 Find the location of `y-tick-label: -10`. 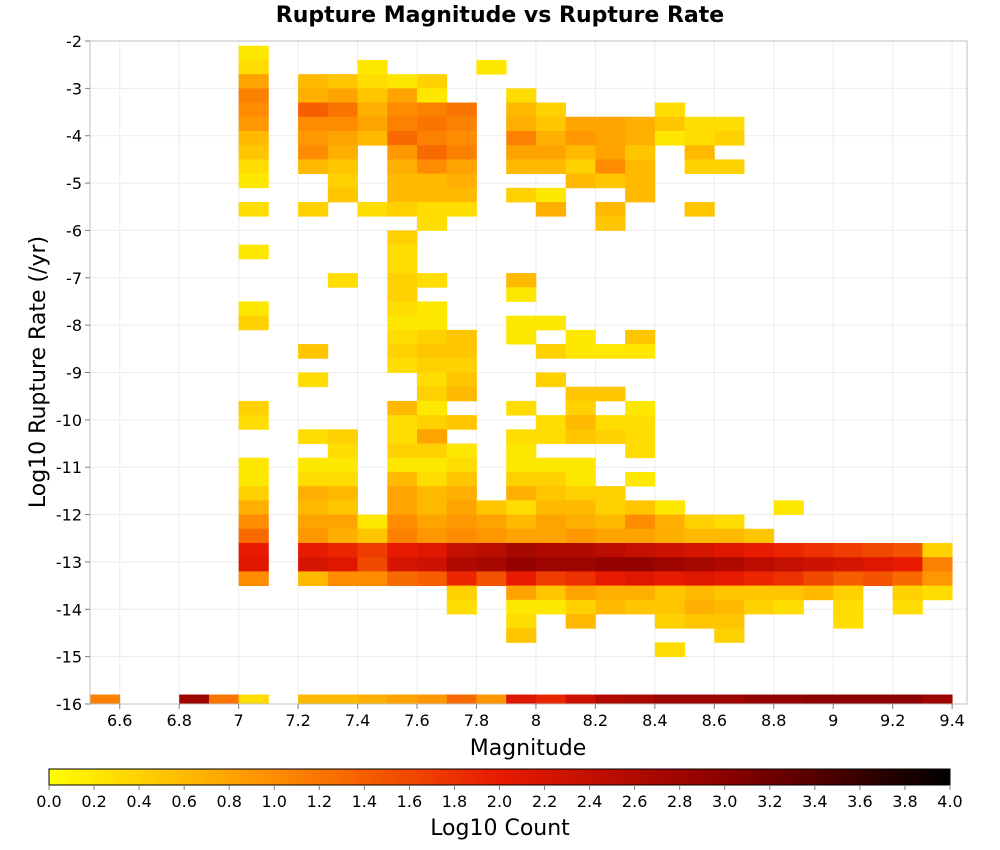

y-tick-label: -10 is located at coordinates (69, 420).